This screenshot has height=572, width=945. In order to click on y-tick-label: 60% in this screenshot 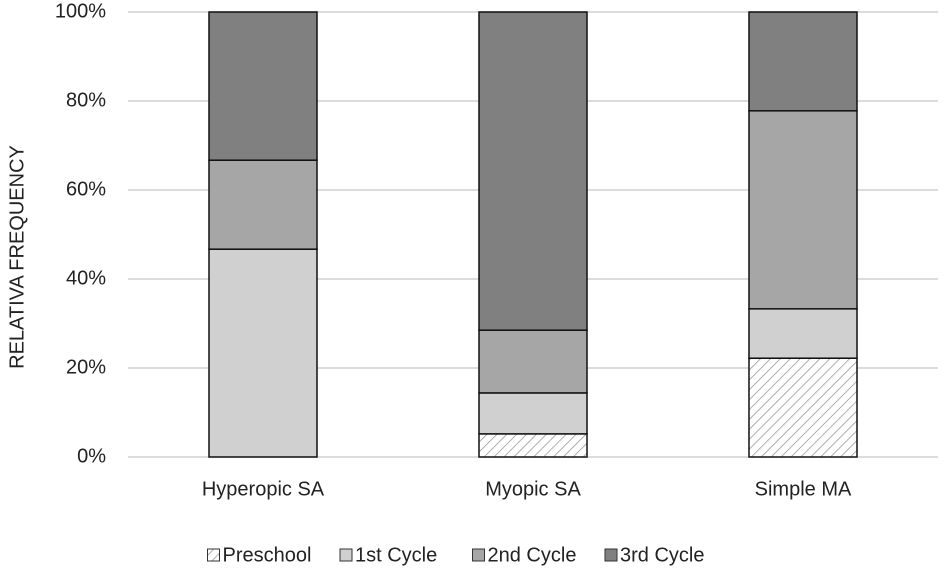, I will do `click(86, 189)`.